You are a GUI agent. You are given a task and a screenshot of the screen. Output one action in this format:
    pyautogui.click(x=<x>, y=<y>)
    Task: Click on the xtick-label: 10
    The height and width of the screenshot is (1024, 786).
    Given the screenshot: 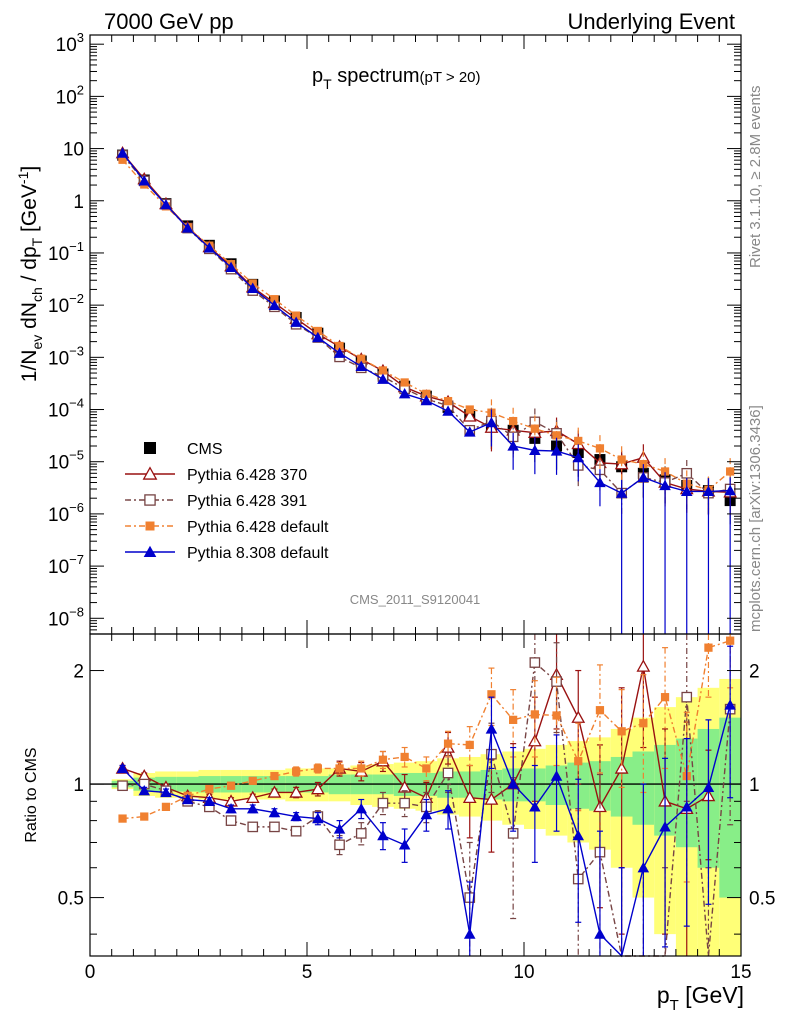 What is the action you would take?
    pyautogui.click(x=523, y=972)
    